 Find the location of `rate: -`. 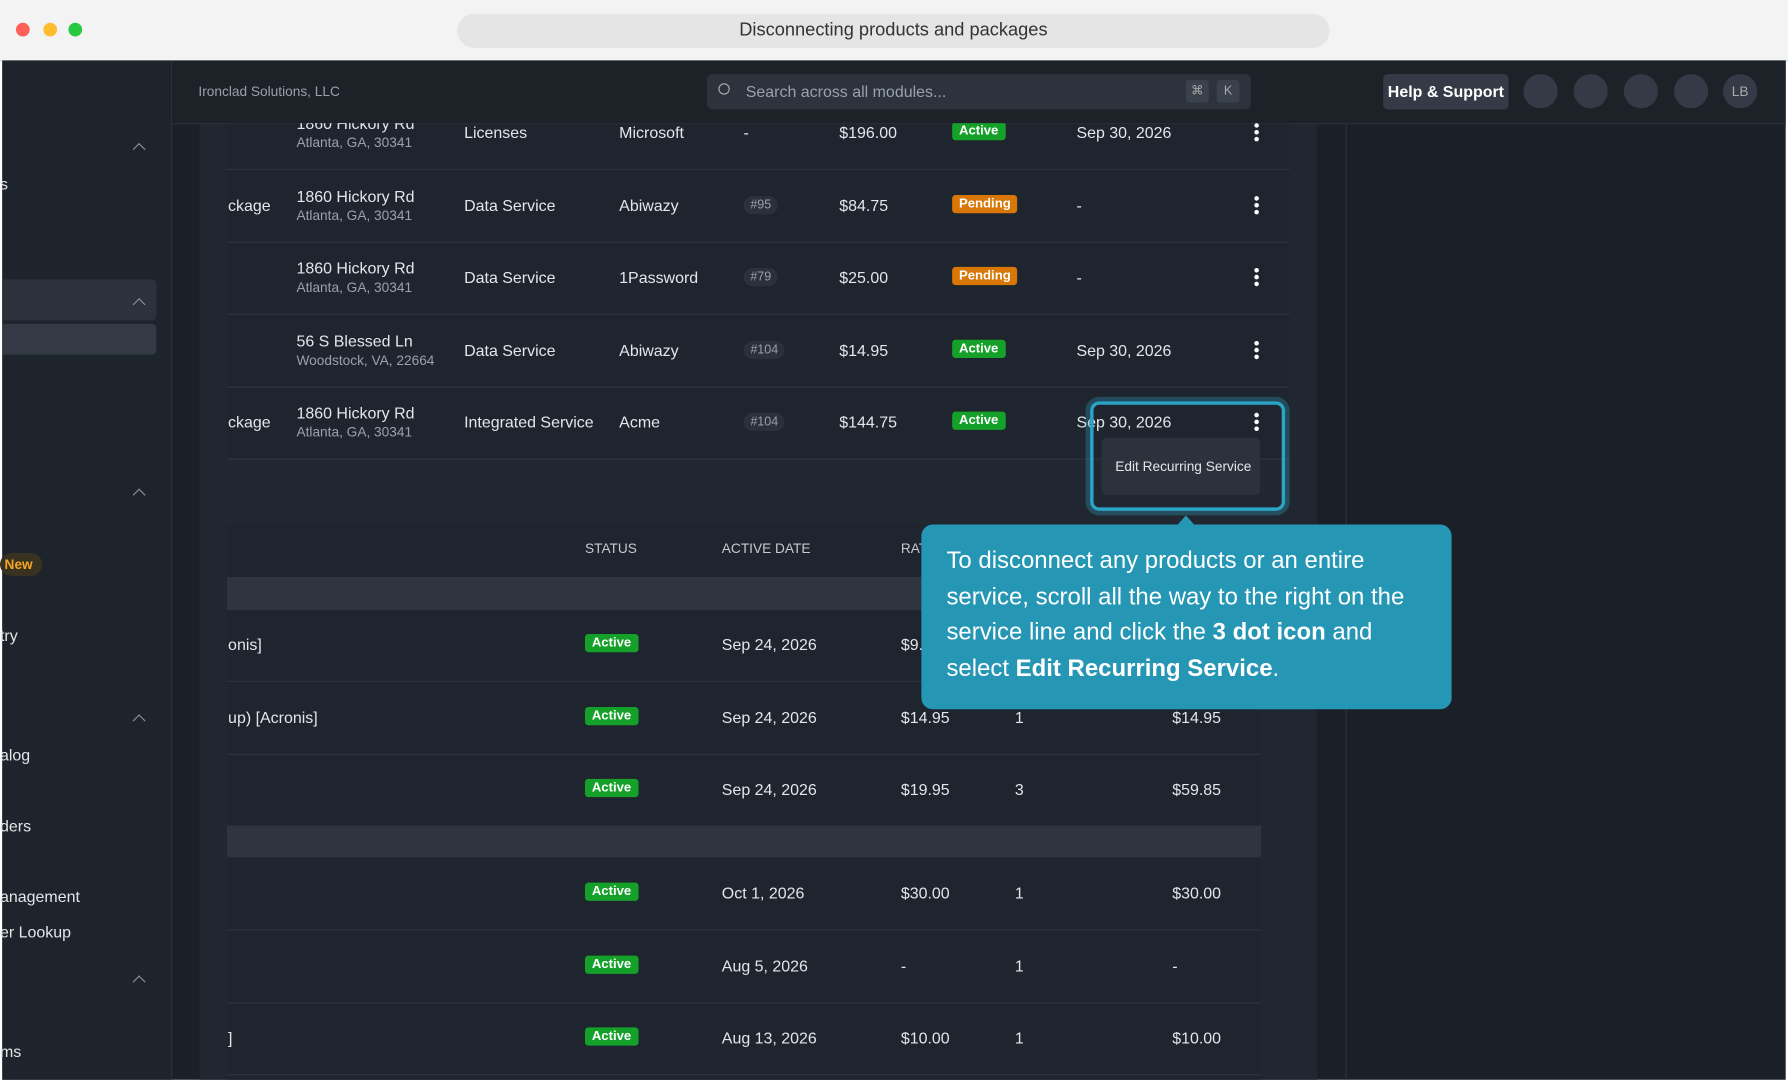

rate: - is located at coordinates (903, 965).